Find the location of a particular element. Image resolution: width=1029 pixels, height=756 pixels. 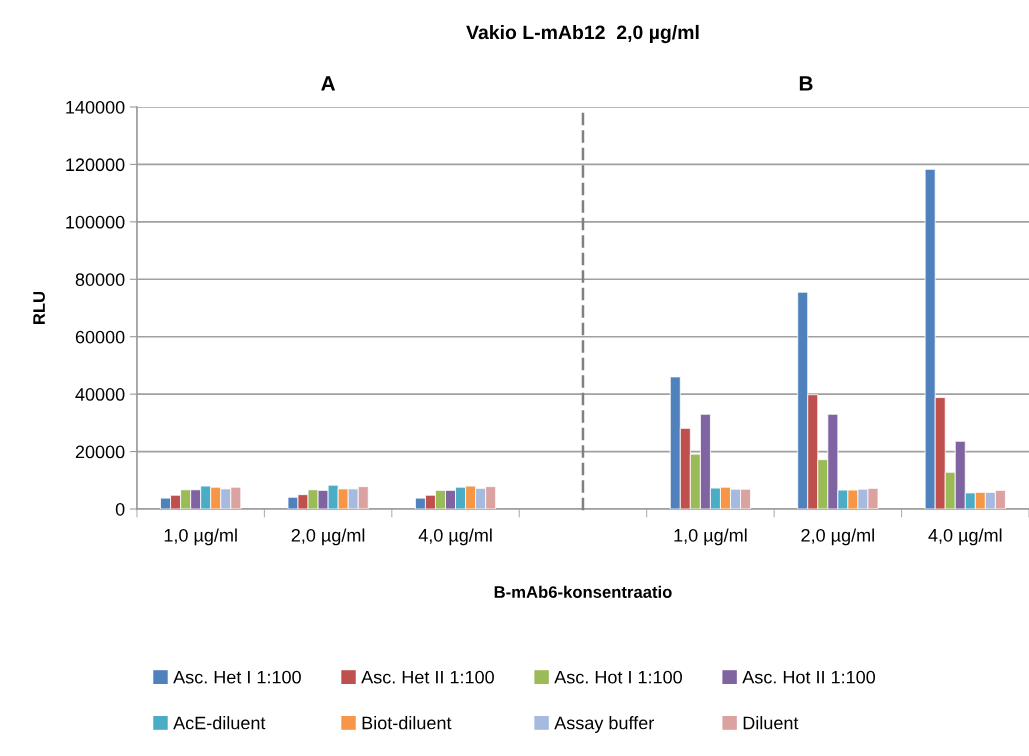

chart-subtitle: B is located at coordinates (806, 83).